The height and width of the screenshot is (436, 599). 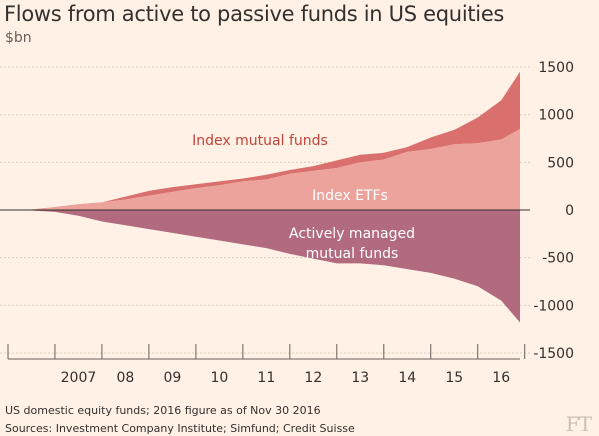 What do you see at coordinates (172, 378) in the screenshot?
I see `x-tick-label: 09` at bounding box center [172, 378].